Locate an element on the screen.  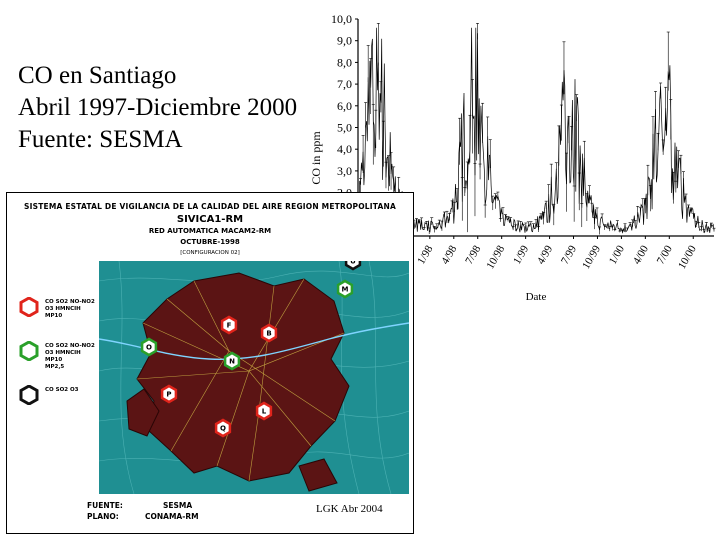
station-label: L is located at coordinates (264, 412).